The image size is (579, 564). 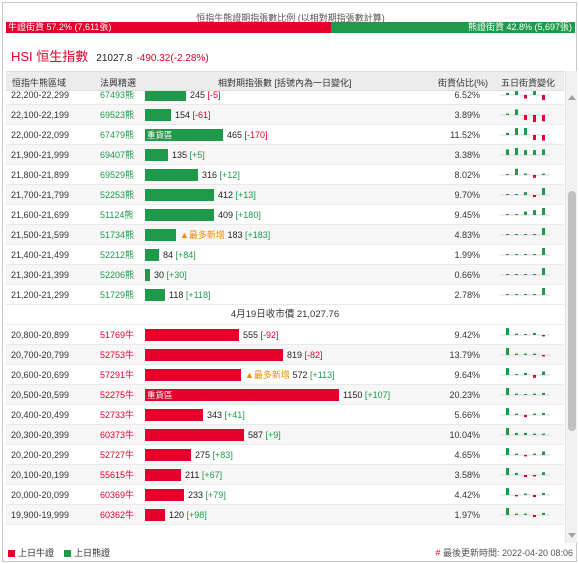 What do you see at coordinates (285, 335) in the screenshot?
I see `table-row: 20,800-20,899 51769牛 555 [-92] 9.42%` at bounding box center [285, 335].